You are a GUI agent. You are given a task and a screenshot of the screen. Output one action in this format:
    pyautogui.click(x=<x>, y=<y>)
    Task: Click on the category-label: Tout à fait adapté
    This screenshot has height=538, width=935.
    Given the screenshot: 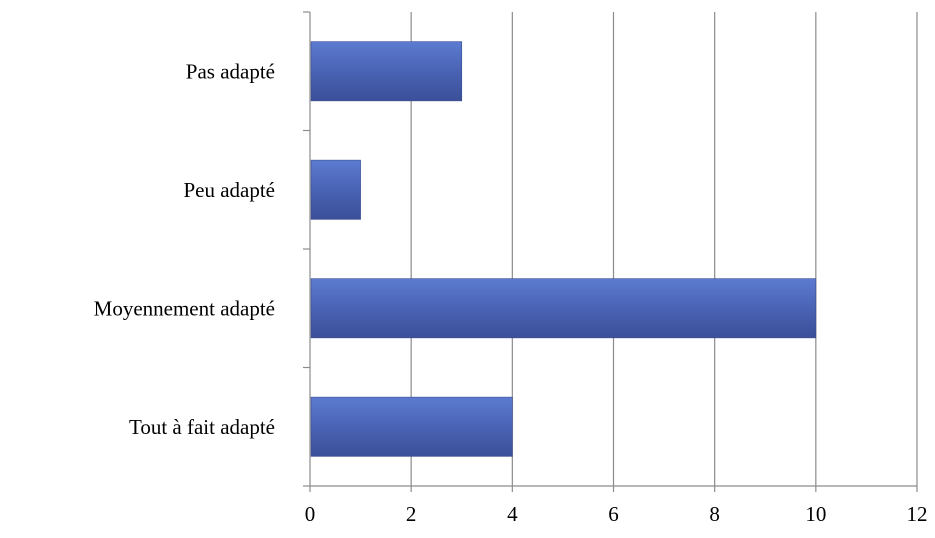 What is the action you would take?
    pyautogui.click(x=202, y=427)
    